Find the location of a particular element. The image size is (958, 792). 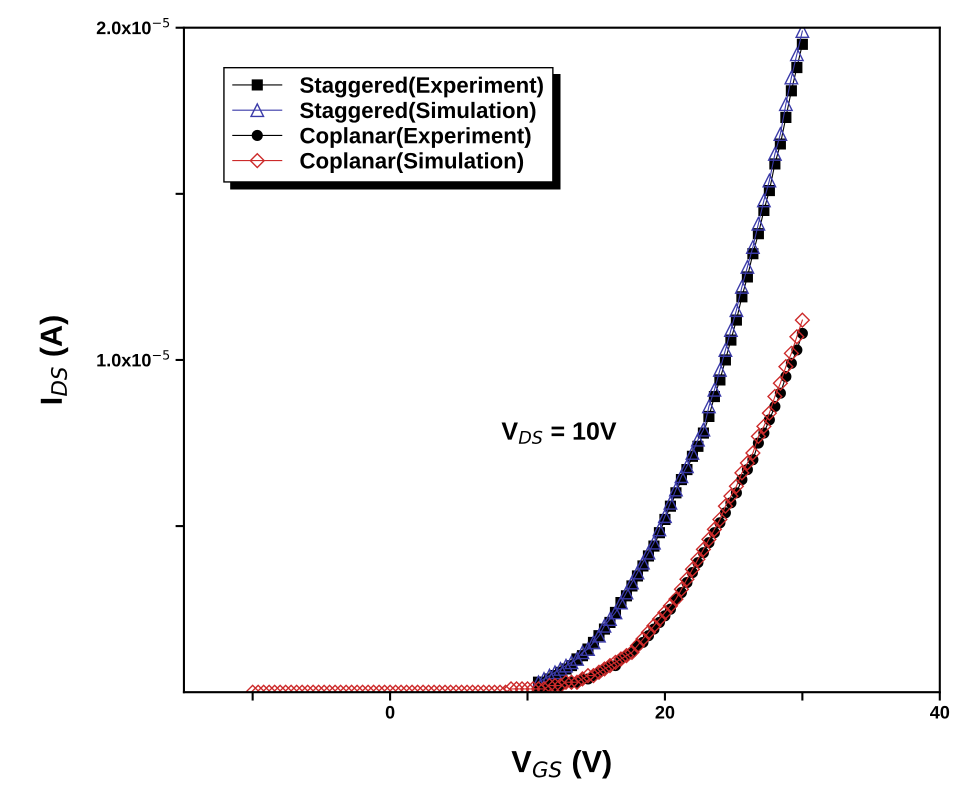

y-tick-label: 1.0x10$^{−5}$ is located at coordinates (133, 358).